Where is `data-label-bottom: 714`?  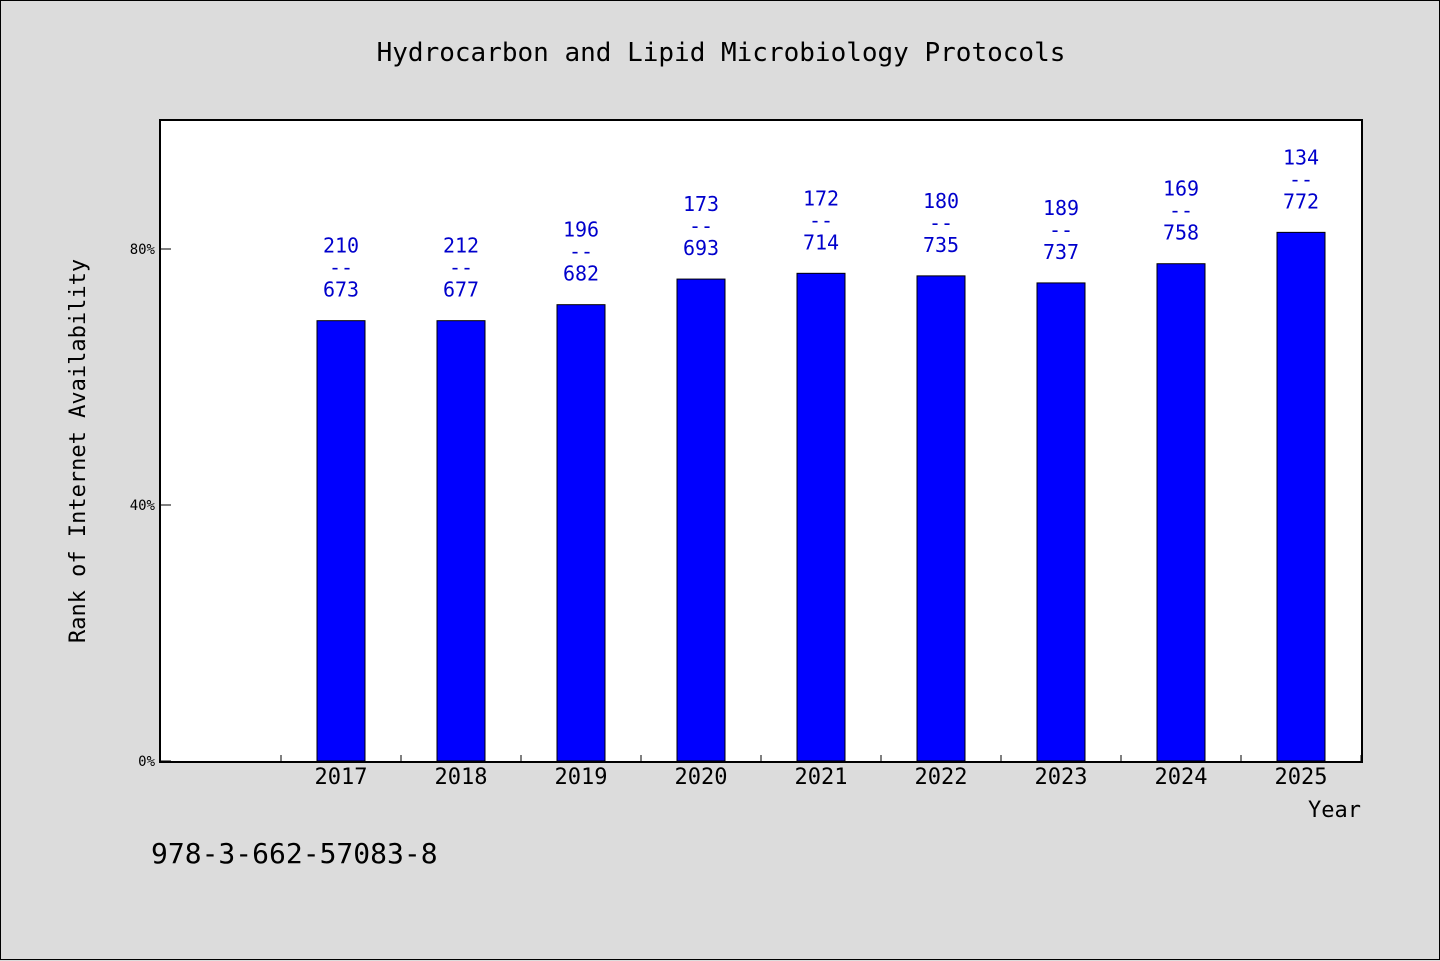 data-label-bottom: 714 is located at coordinates (821, 242).